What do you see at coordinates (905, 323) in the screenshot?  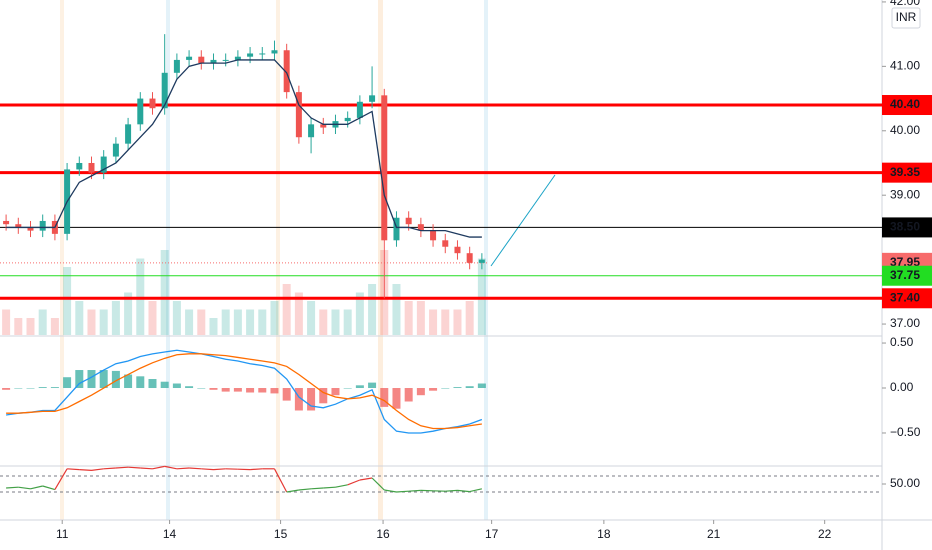 I see `y-tick-label: 37.00` at bounding box center [905, 323].